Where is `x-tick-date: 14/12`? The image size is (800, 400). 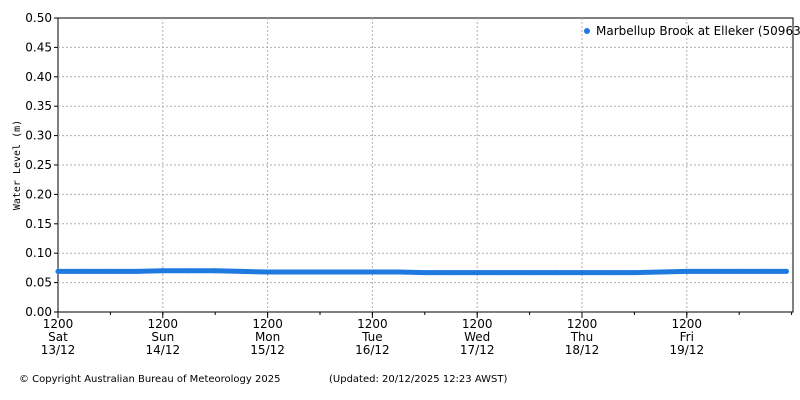 x-tick-date: 14/12 is located at coordinates (163, 350).